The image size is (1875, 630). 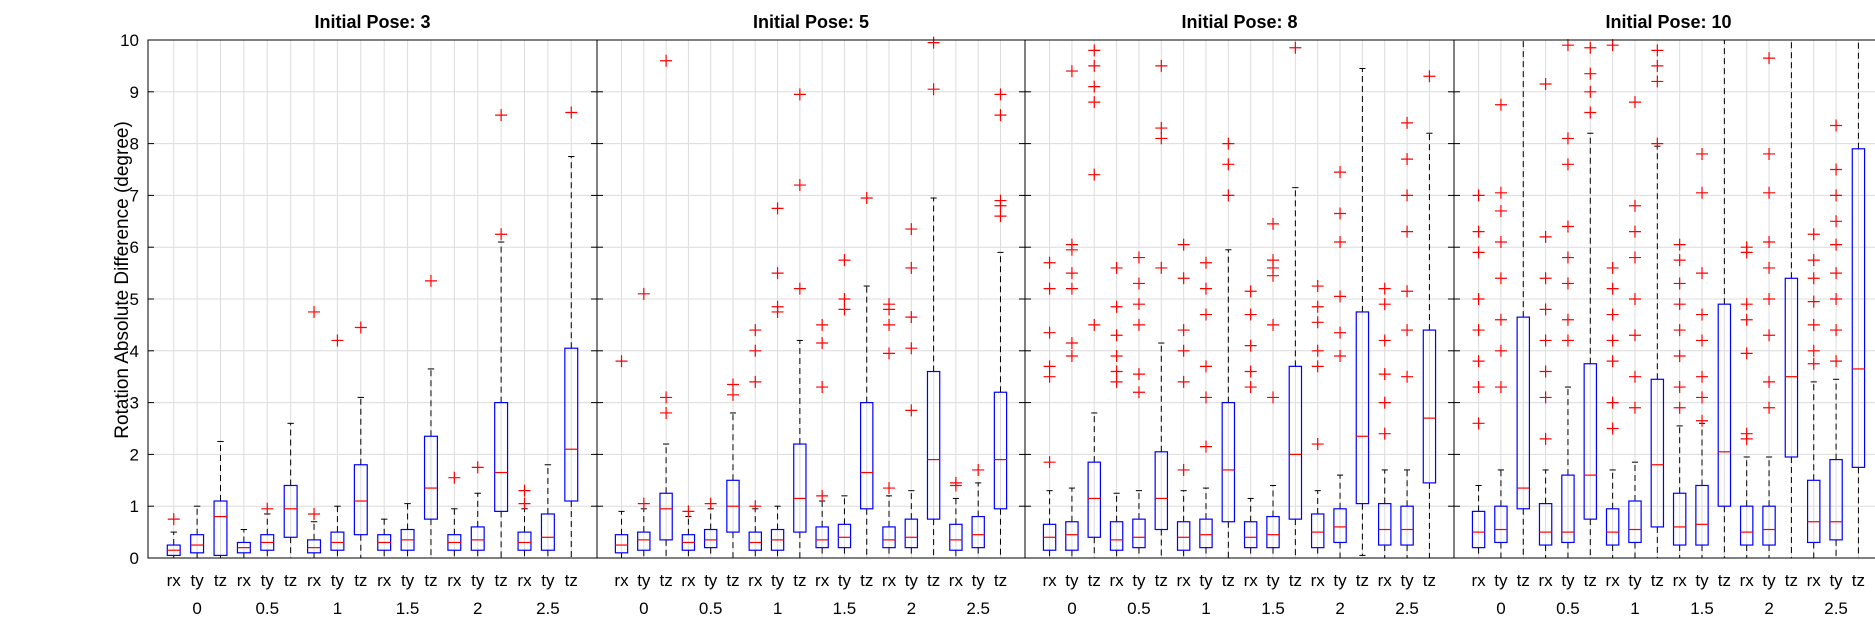 I want to click on group-label: 2.5, so click(x=548, y=608).